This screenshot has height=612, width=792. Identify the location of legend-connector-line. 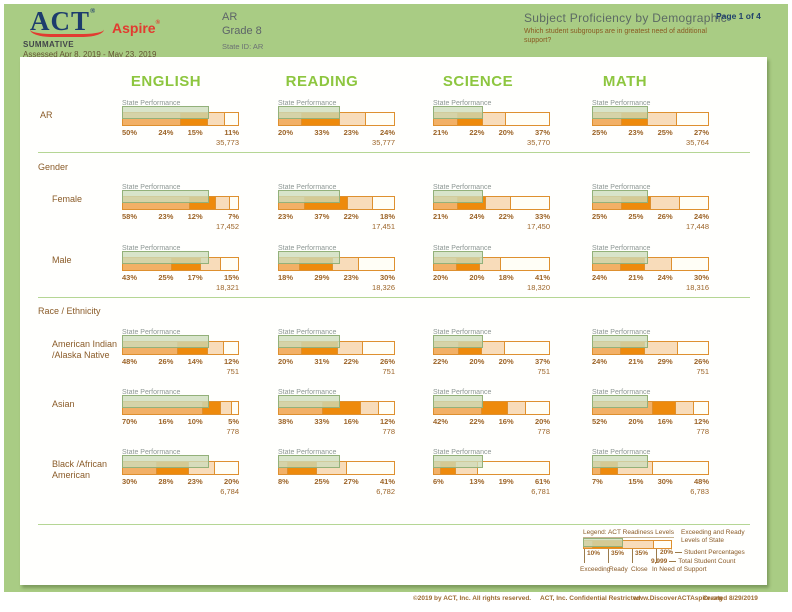
(679, 552).